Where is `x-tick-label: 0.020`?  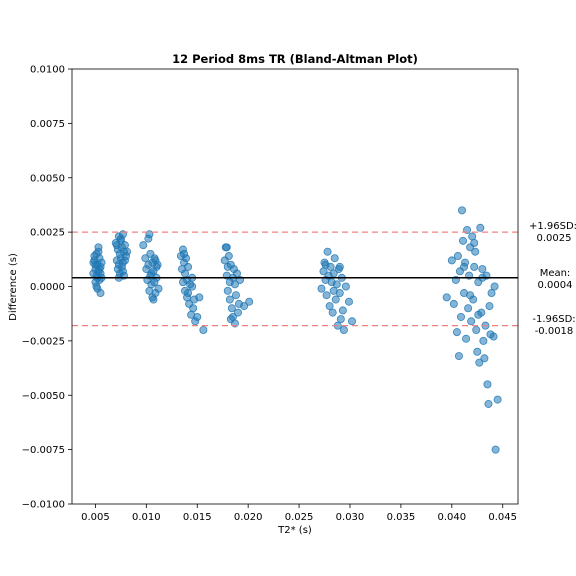 x-tick-label: 0.020 is located at coordinates (248, 517).